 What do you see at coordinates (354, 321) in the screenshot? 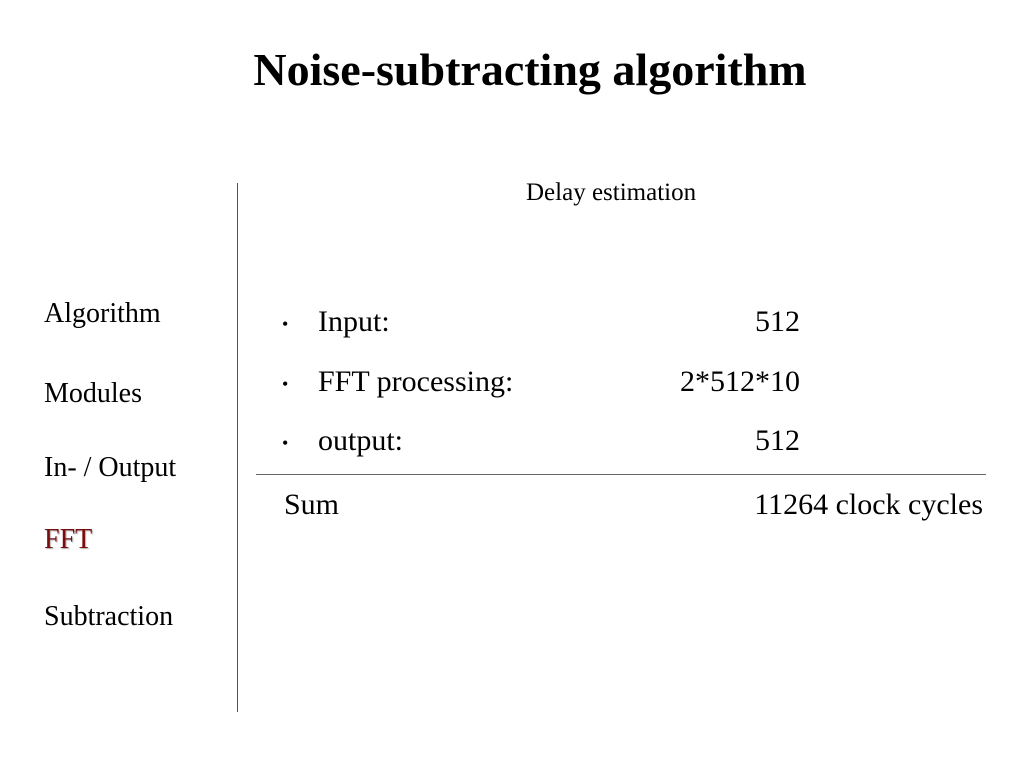
I see `item-label: Input:` at bounding box center [354, 321].